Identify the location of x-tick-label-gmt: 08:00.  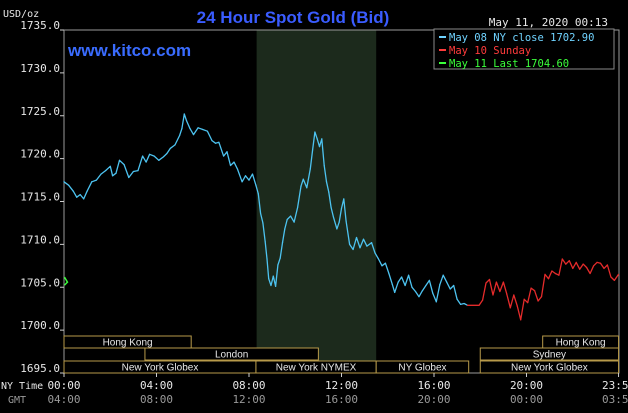
(156, 399).